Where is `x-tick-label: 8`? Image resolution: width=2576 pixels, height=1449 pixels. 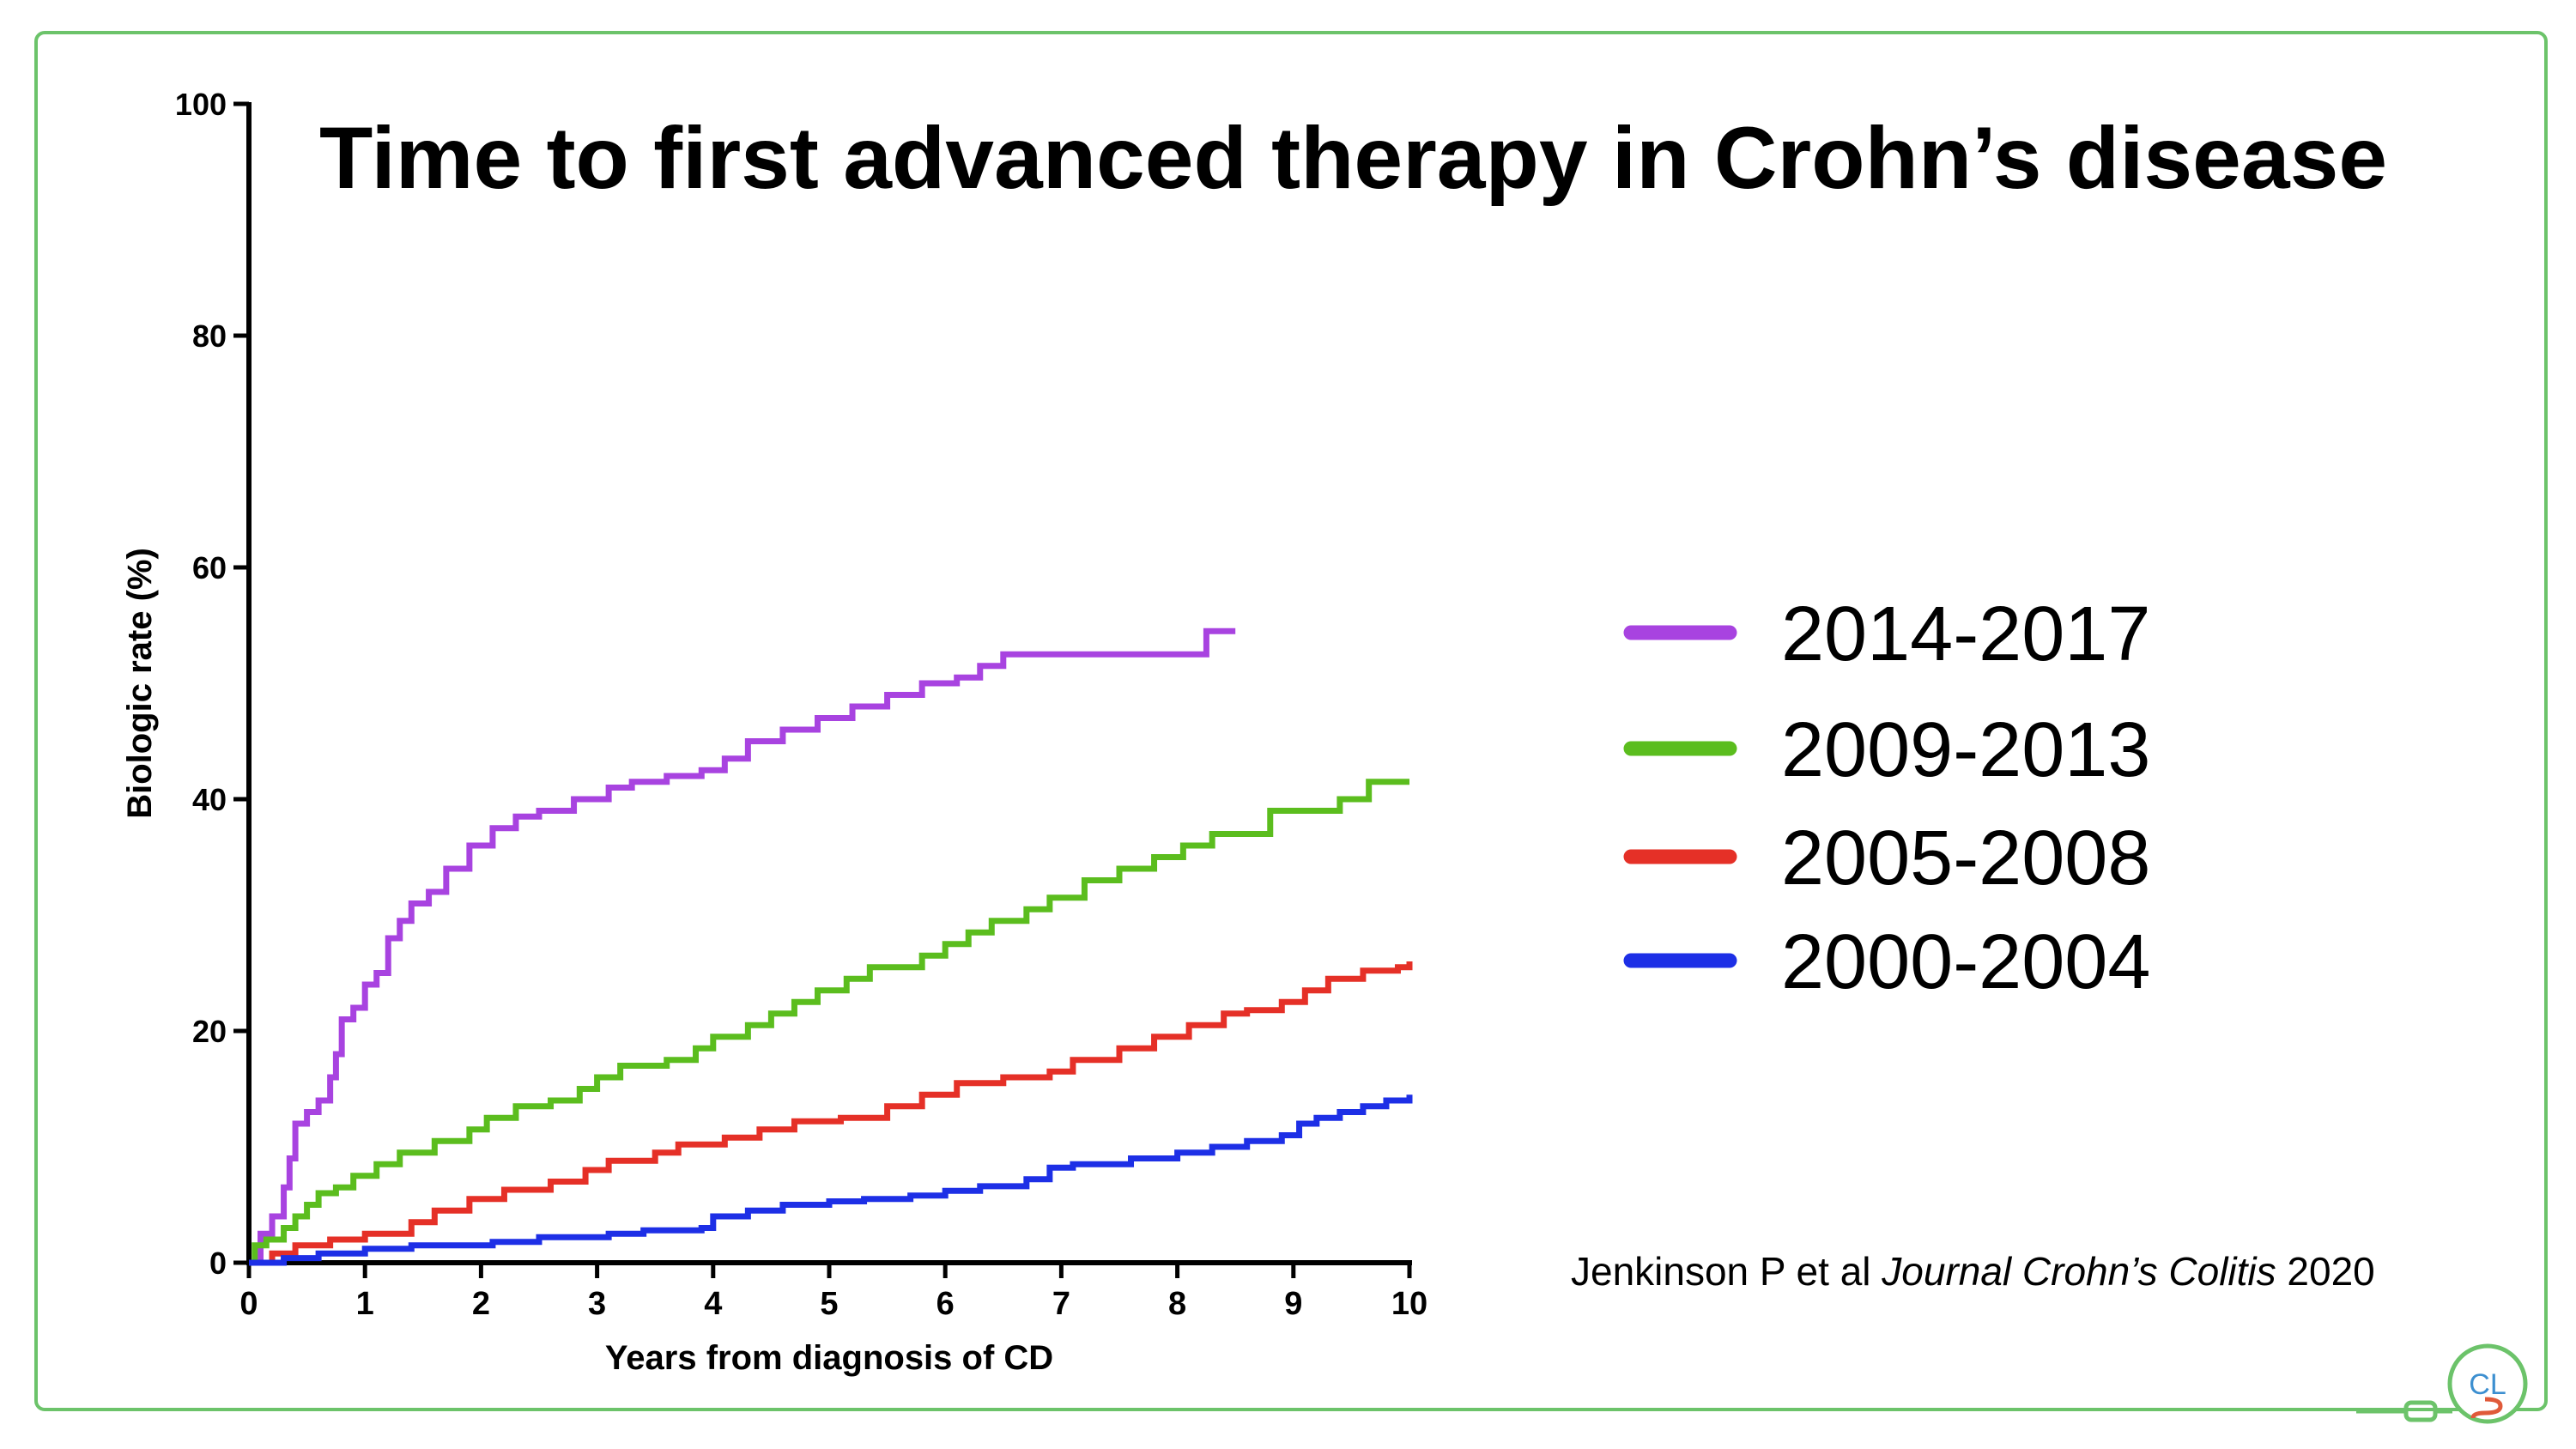
x-tick-label: 8 is located at coordinates (1177, 1304).